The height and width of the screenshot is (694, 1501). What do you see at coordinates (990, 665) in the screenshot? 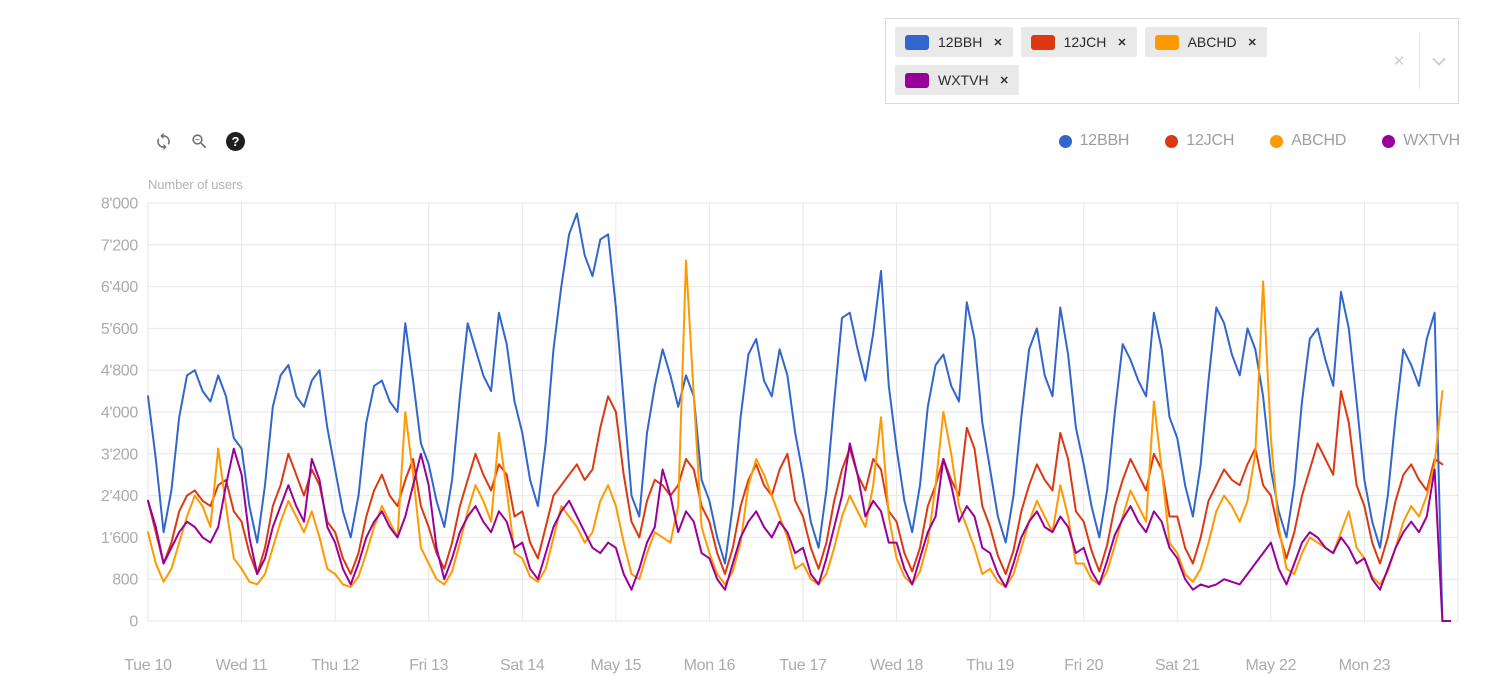
I see `x-tick-label: Thu 19` at bounding box center [990, 665].